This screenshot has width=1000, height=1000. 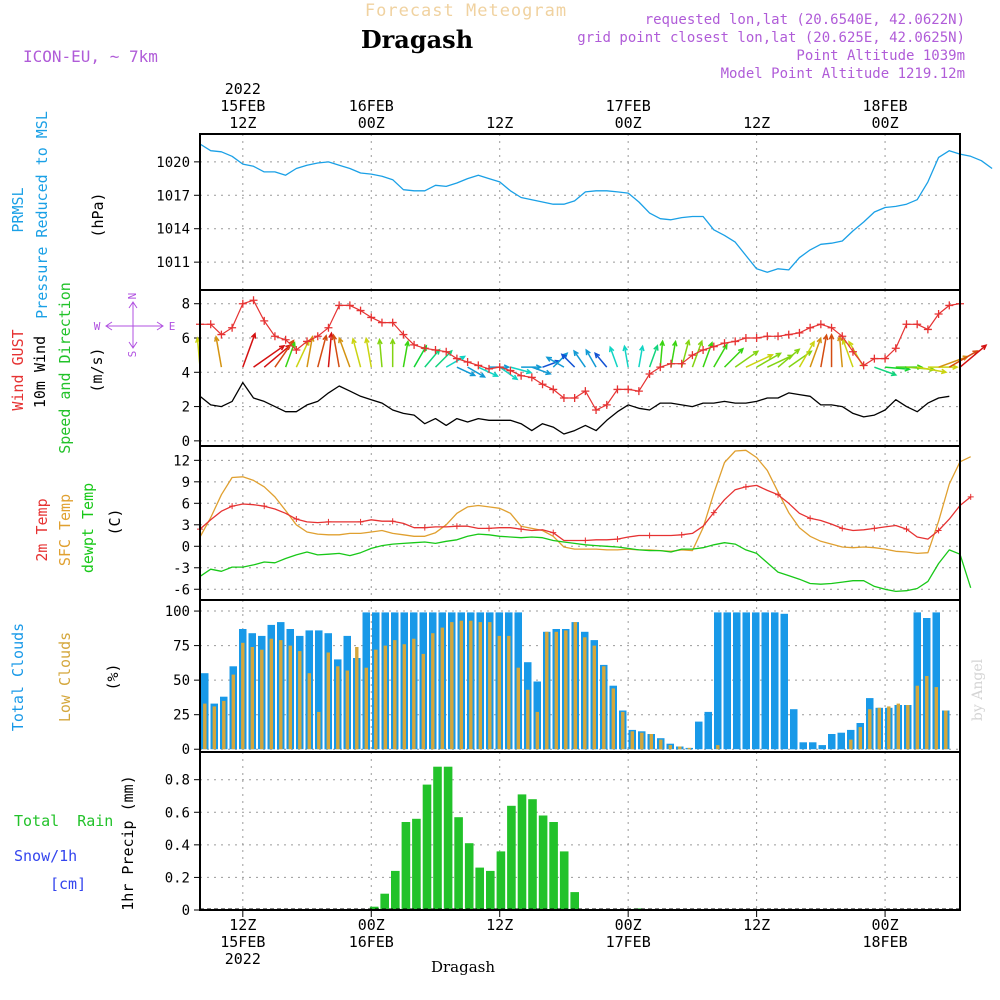 I want to click on top-time-tick-label: 00Z, so click(x=885, y=123).